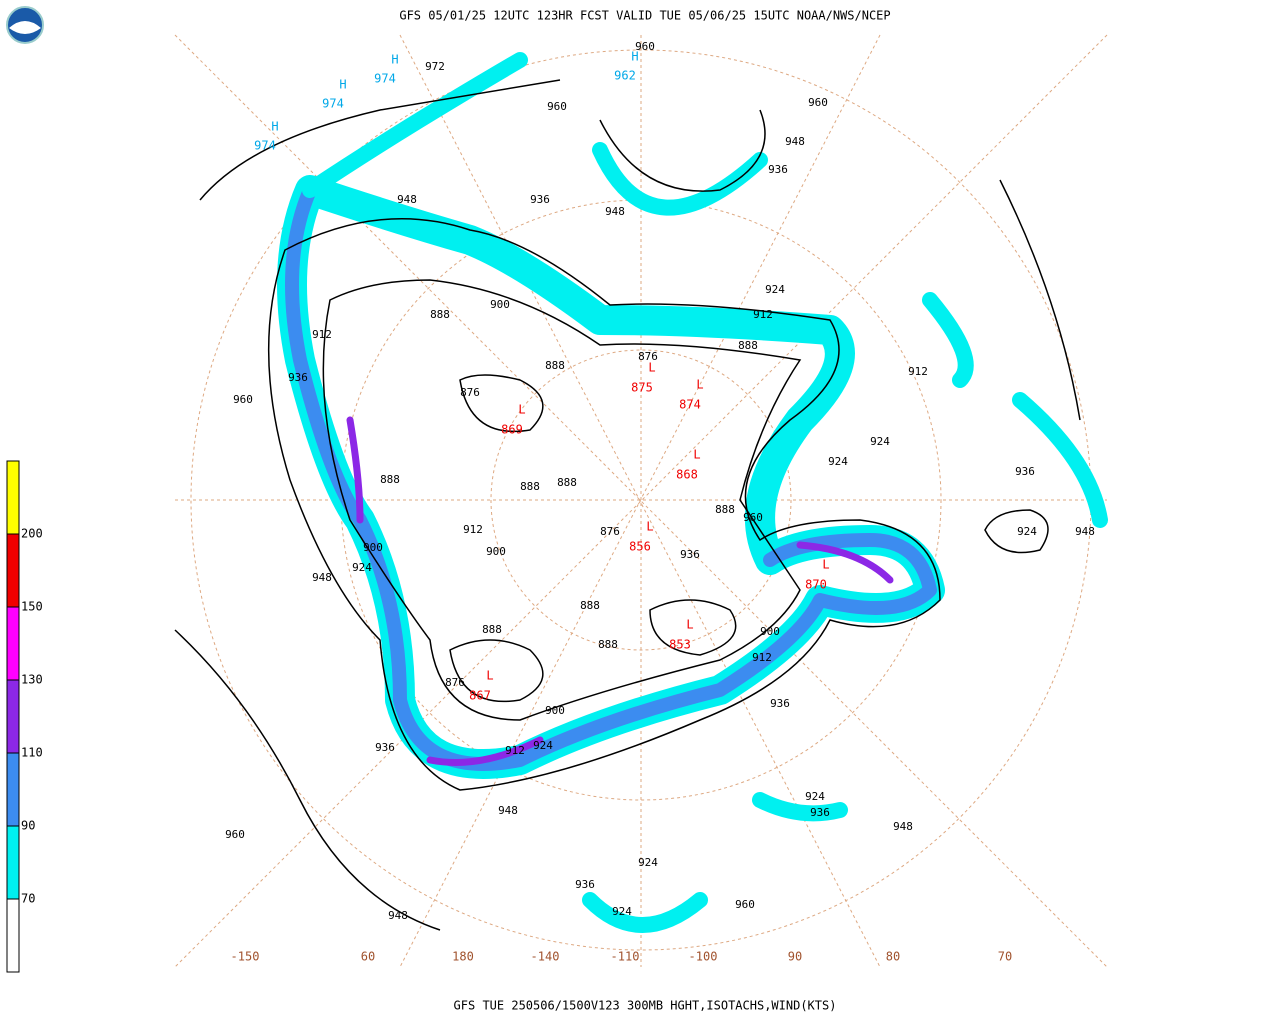 The image size is (1280, 1024). Describe the element at coordinates (795, 957) in the screenshot. I see `longitude-label: 90` at that location.